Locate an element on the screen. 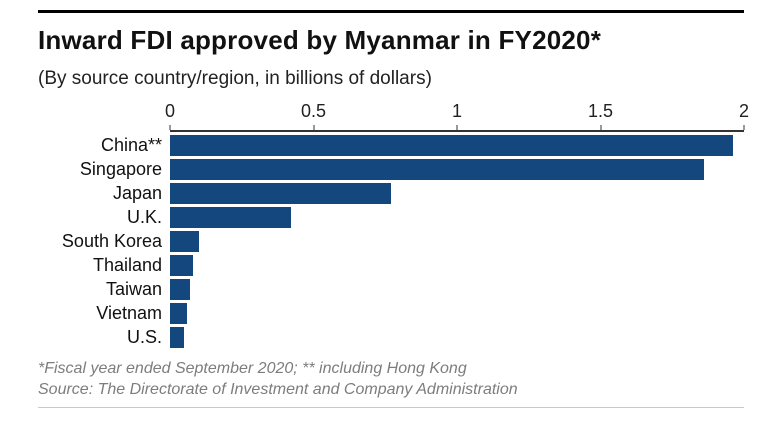 The height and width of the screenshot is (433, 784). bar-label: Thailand is located at coordinates (127, 264).